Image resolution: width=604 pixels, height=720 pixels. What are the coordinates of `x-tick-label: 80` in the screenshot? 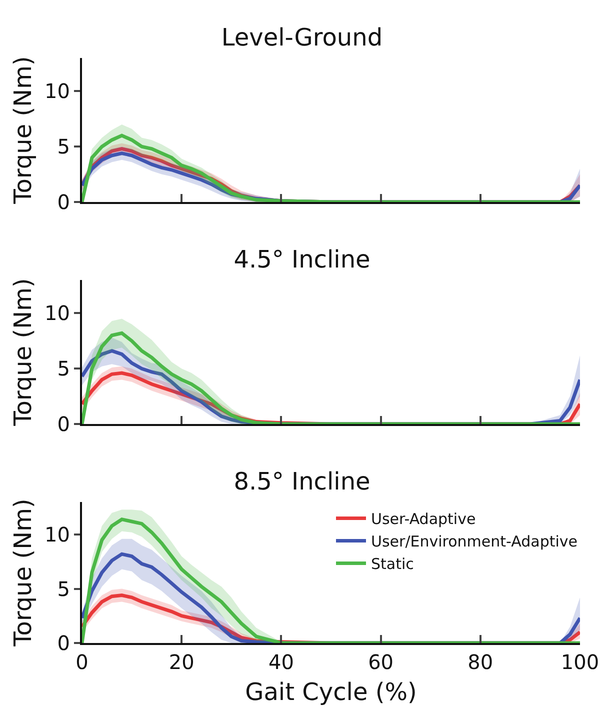 It's located at (481, 662).